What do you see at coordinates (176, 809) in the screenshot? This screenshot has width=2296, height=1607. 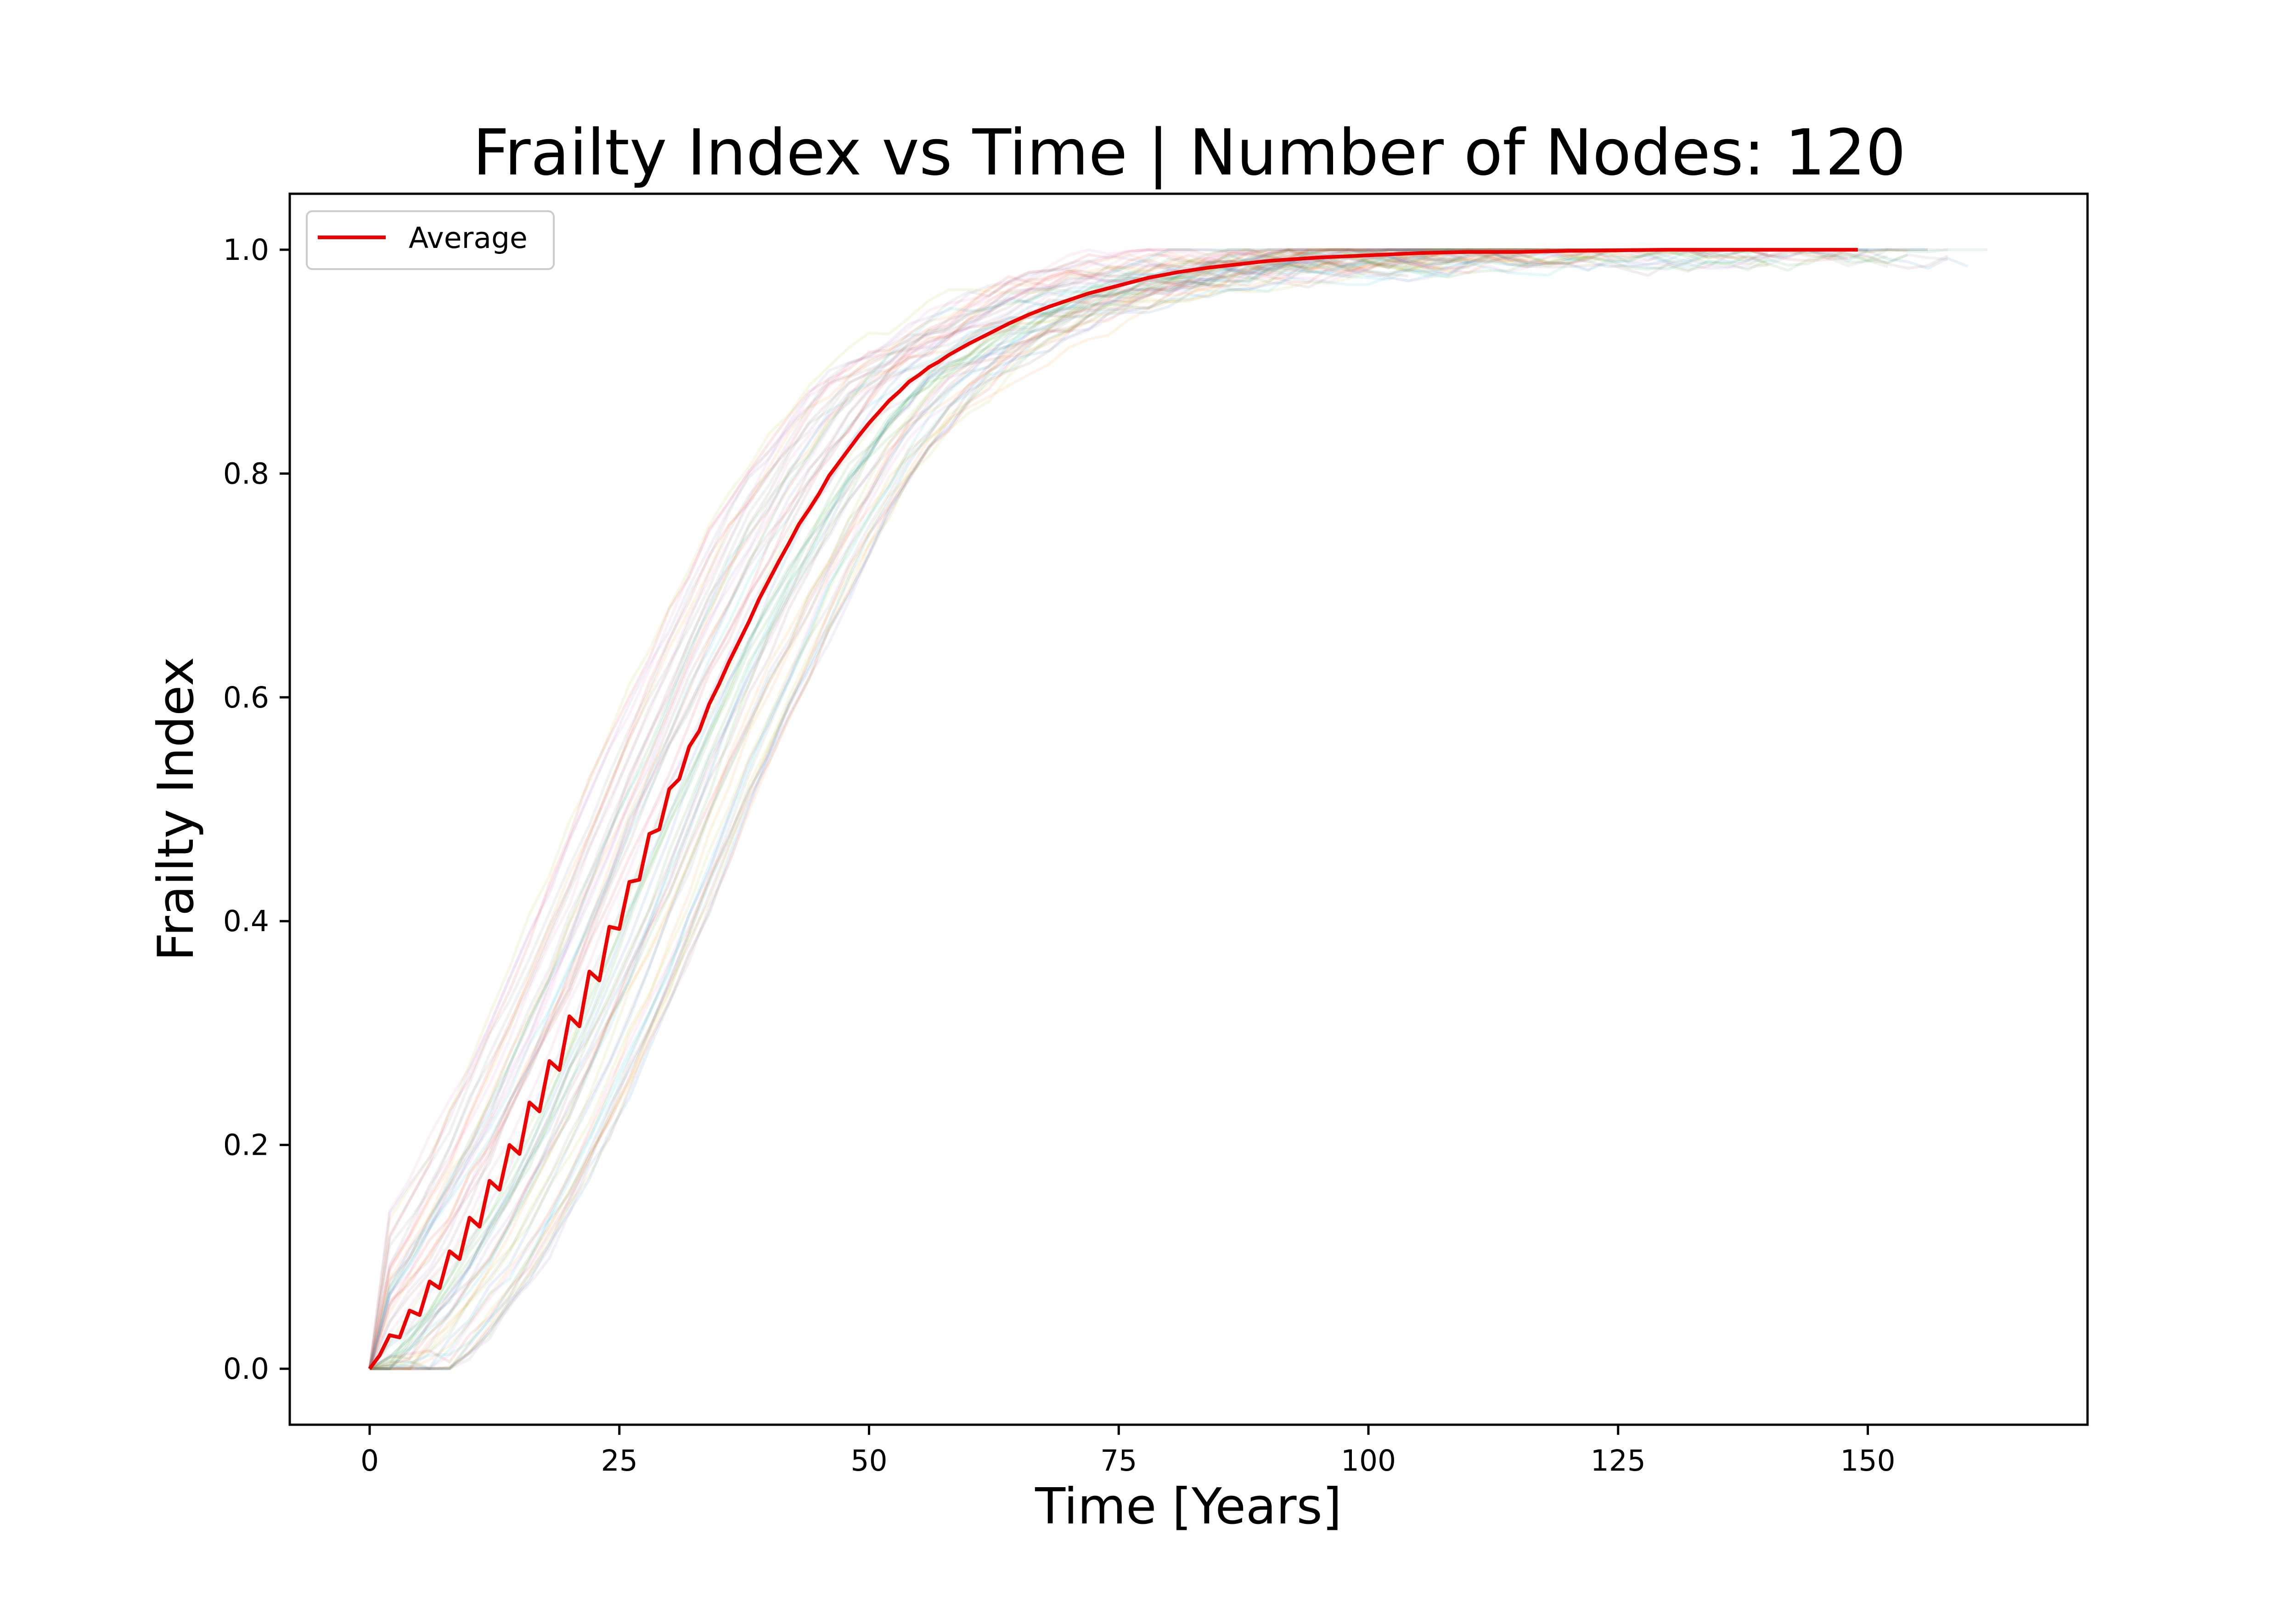 I see `y-axis-label: Frailty Index` at bounding box center [176, 809].